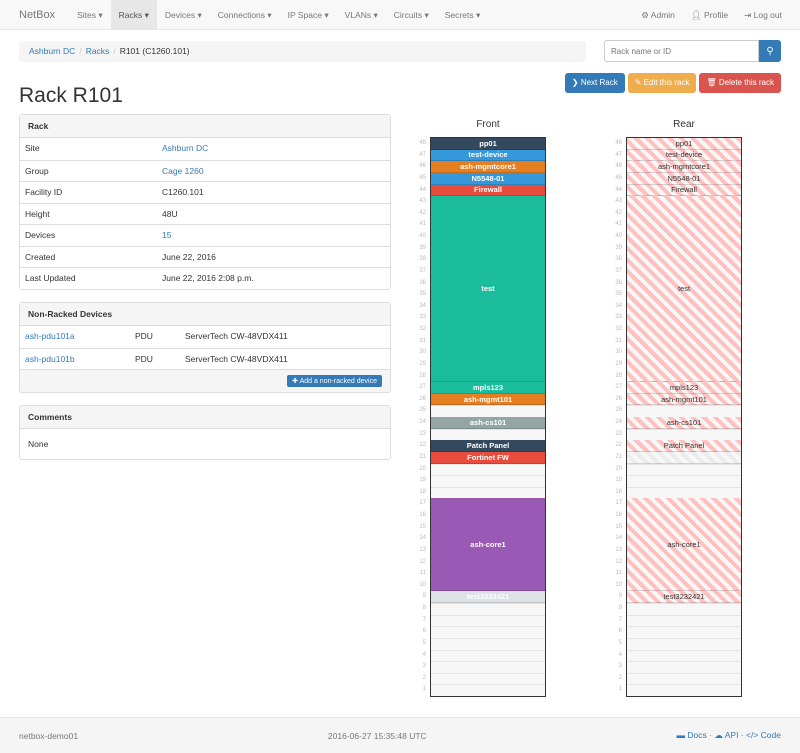 This screenshot has height=753, width=800. Describe the element at coordinates (133, 15) in the screenshot. I see `nav-racks: Racks ▾` at that location.